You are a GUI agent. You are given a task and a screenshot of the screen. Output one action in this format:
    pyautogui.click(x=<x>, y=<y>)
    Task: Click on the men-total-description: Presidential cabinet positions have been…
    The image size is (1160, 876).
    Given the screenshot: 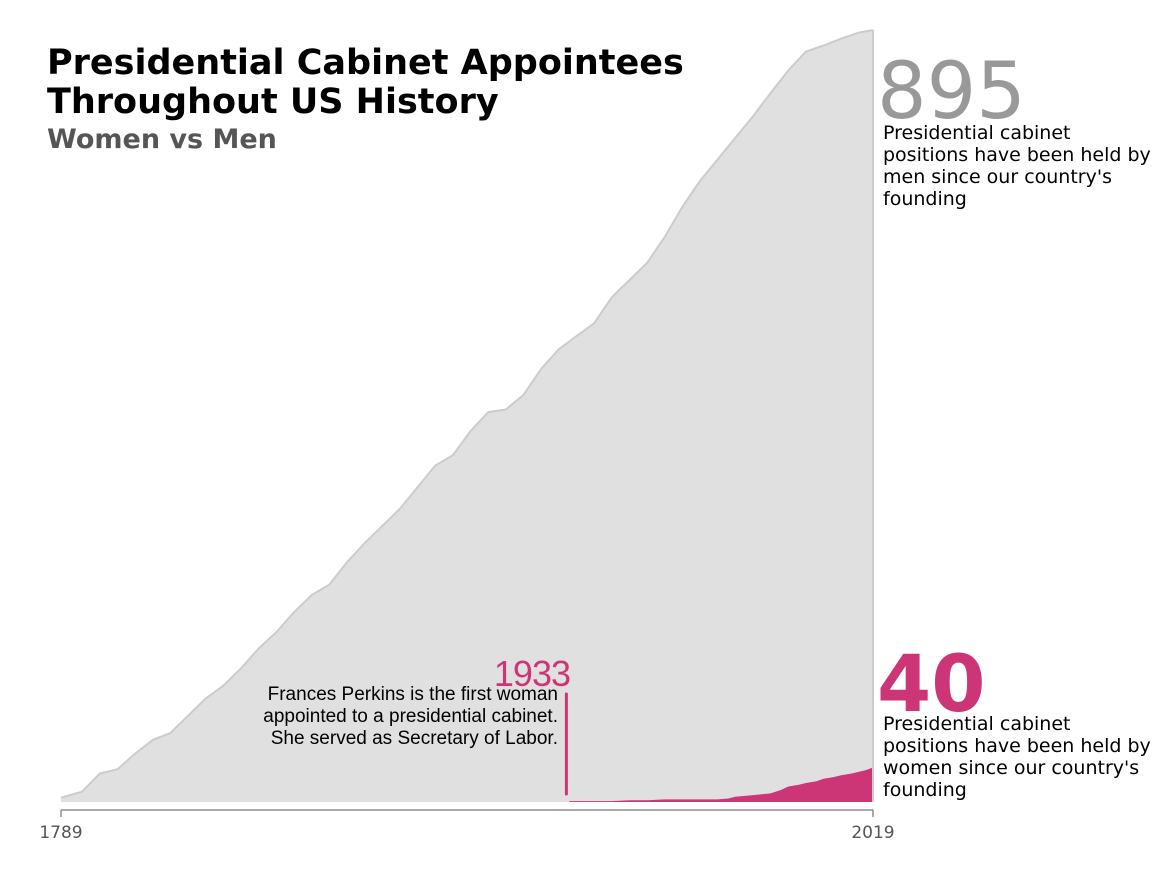 What is the action you would take?
    pyautogui.click(x=1017, y=166)
    